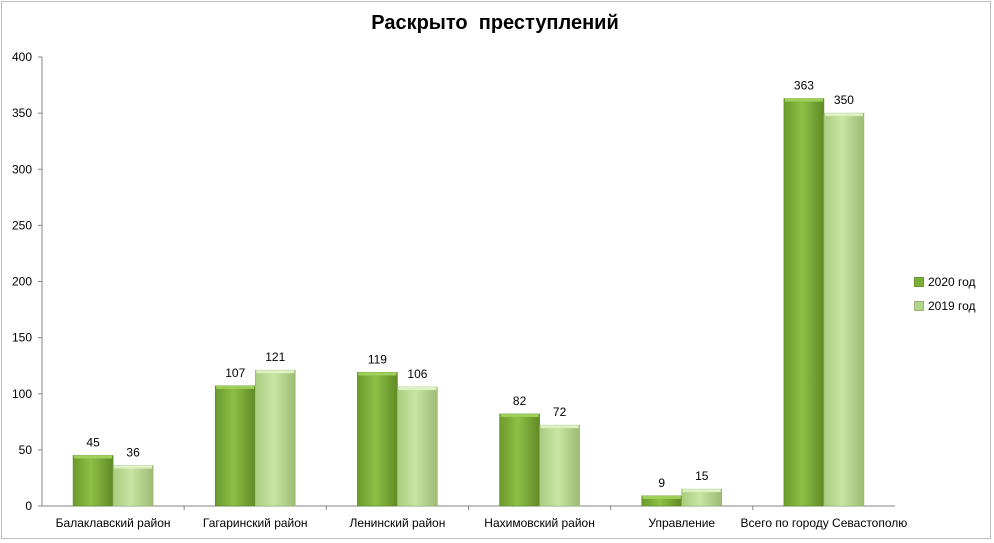 Image resolution: width=994 pixels, height=543 pixels. What do you see at coordinates (93, 442) in the screenshot?
I see `data-label: 45` at bounding box center [93, 442].